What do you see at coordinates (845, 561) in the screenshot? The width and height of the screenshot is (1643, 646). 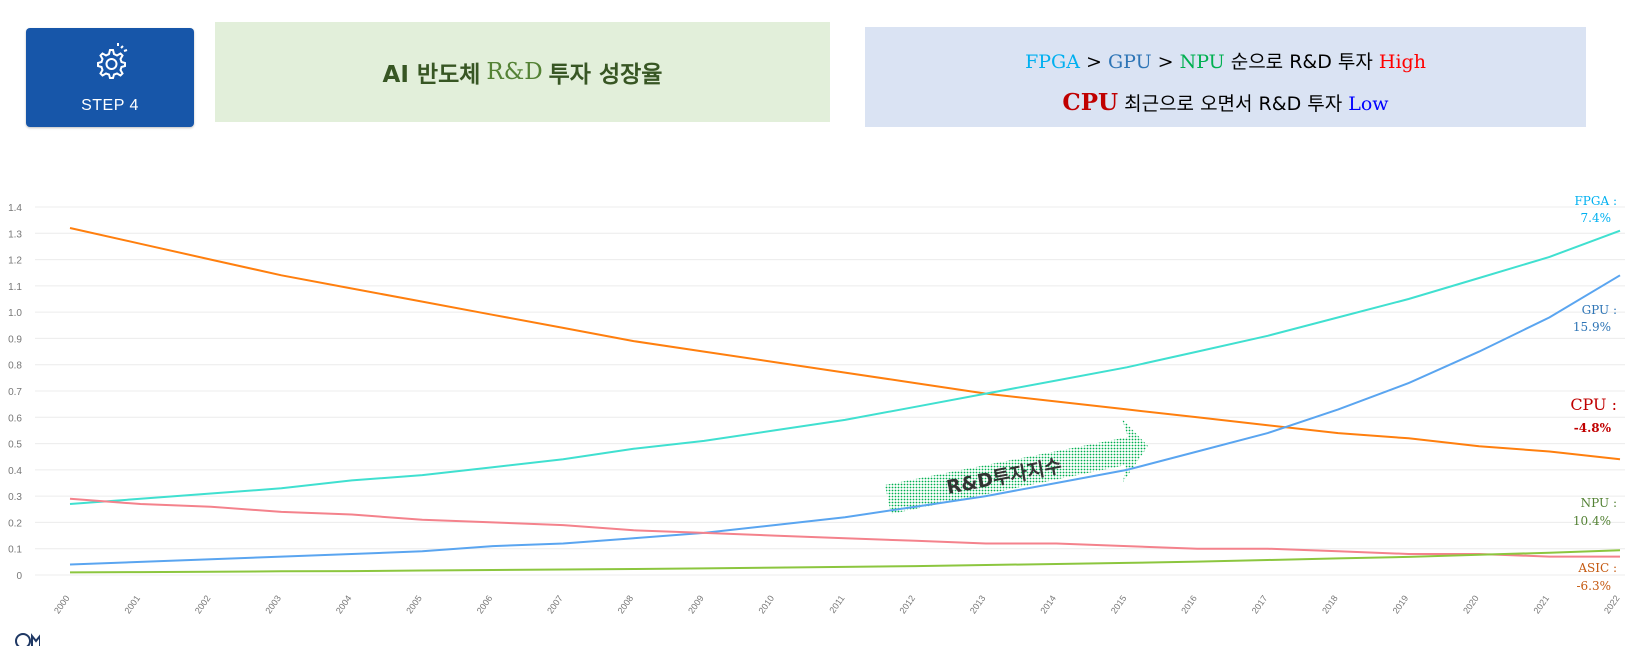 I see `series-line-npu` at bounding box center [845, 561].